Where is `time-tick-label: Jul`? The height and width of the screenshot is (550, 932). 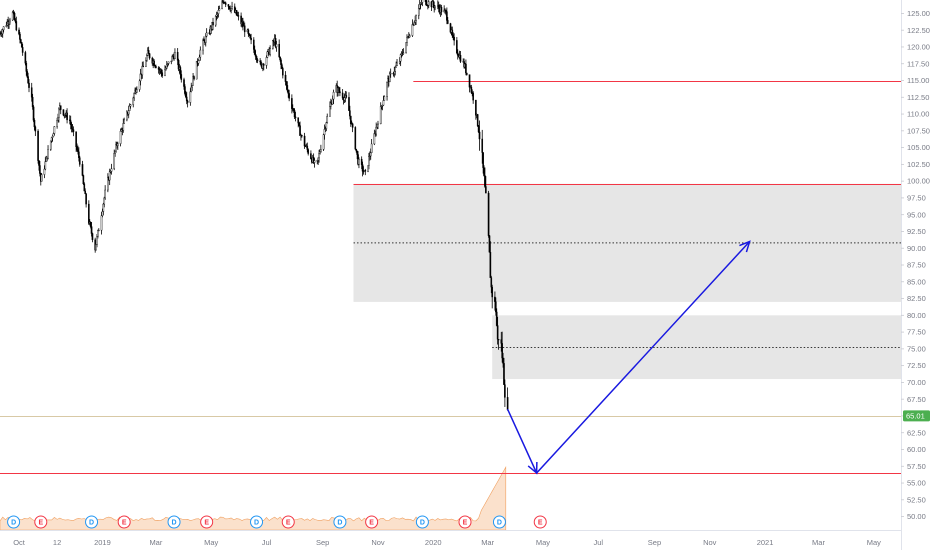 time-tick-label: Jul is located at coordinates (267, 542).